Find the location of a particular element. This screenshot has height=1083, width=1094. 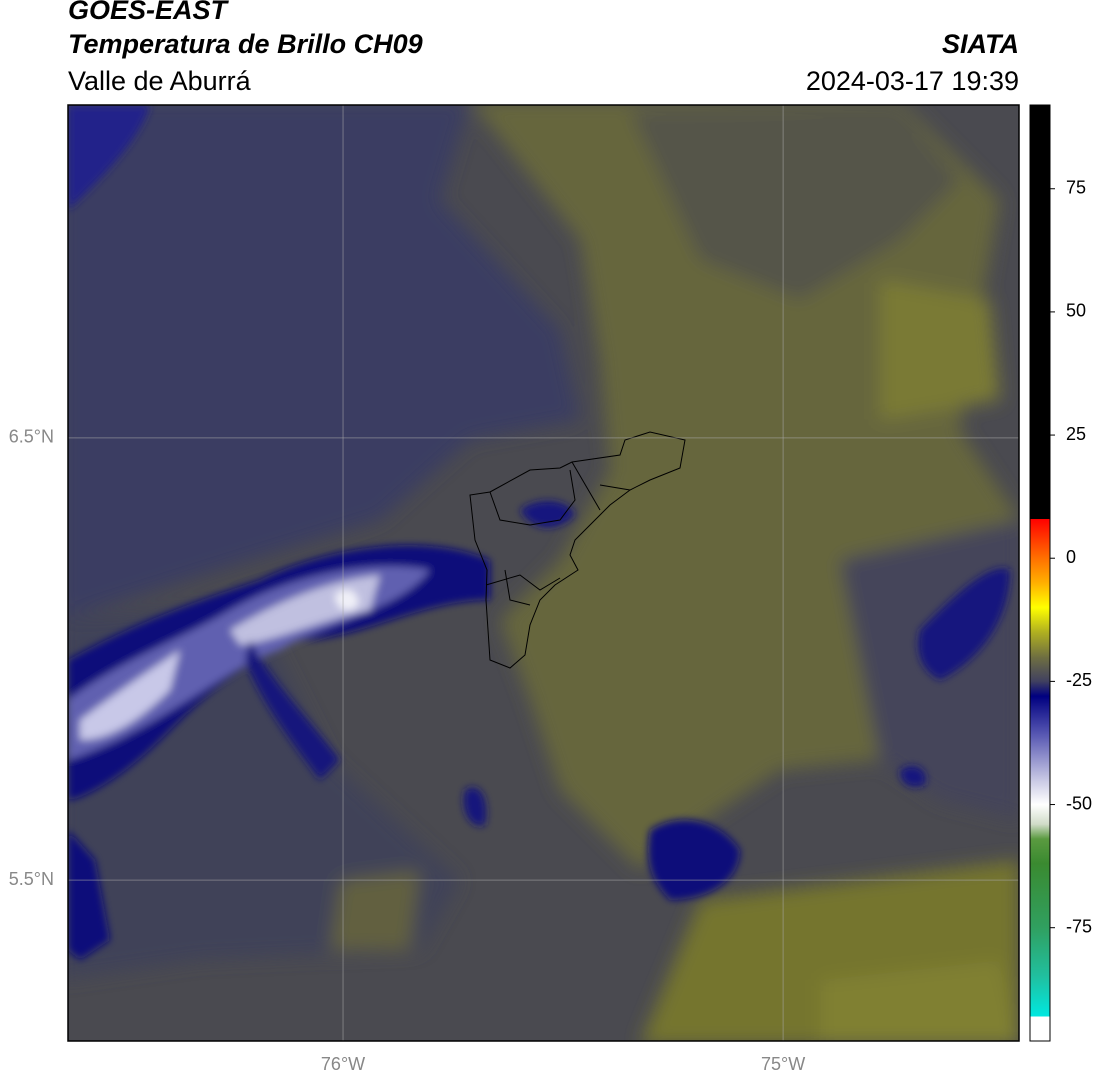

datetime: 2024-03-17 19:39 is located at coordinates (912, 81).